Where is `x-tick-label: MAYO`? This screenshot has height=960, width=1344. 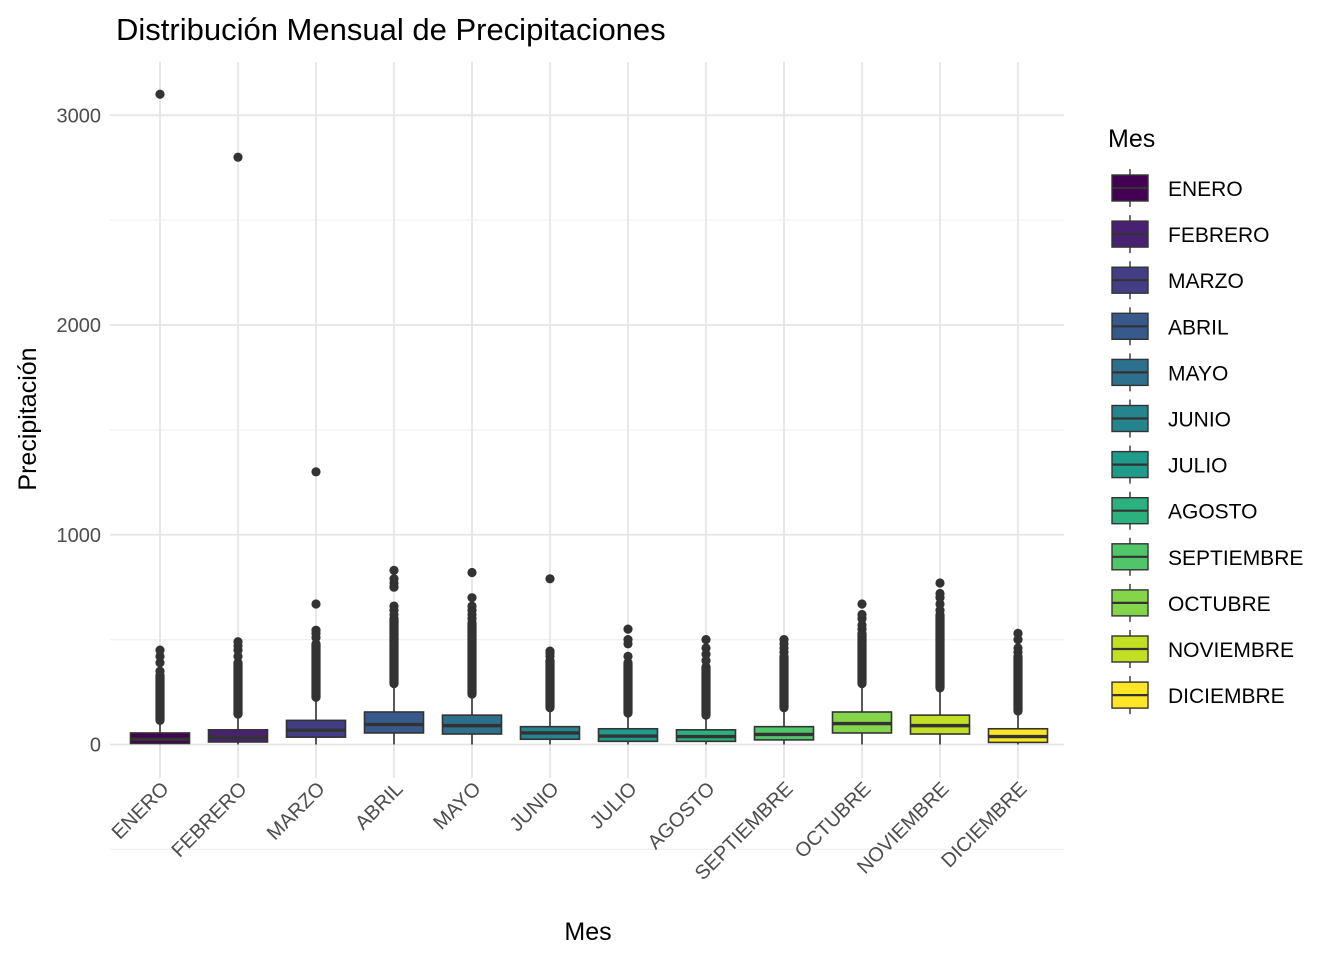
x-tick-label: MAYO is located at coordinates (457, 806).